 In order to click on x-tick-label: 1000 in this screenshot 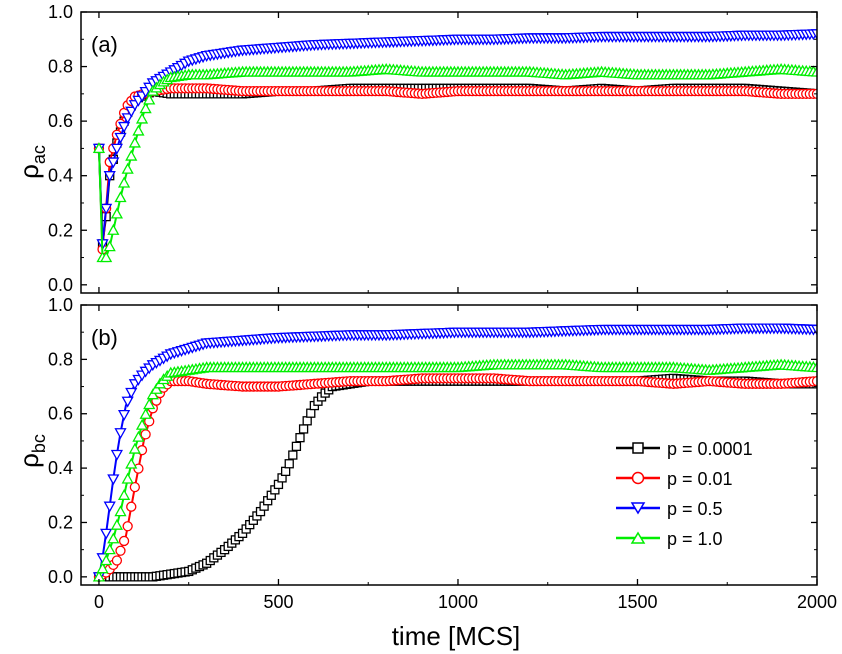, I will do `click(458, 602)`.